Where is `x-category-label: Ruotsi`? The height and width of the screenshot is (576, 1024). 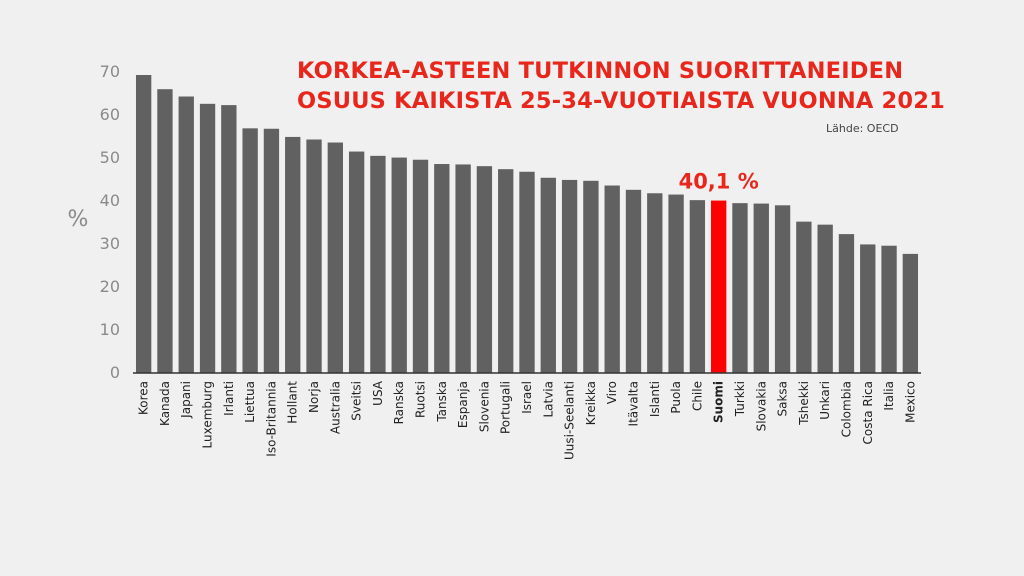 x-category-label: Ruotsi is located at coordinates (421, 399).